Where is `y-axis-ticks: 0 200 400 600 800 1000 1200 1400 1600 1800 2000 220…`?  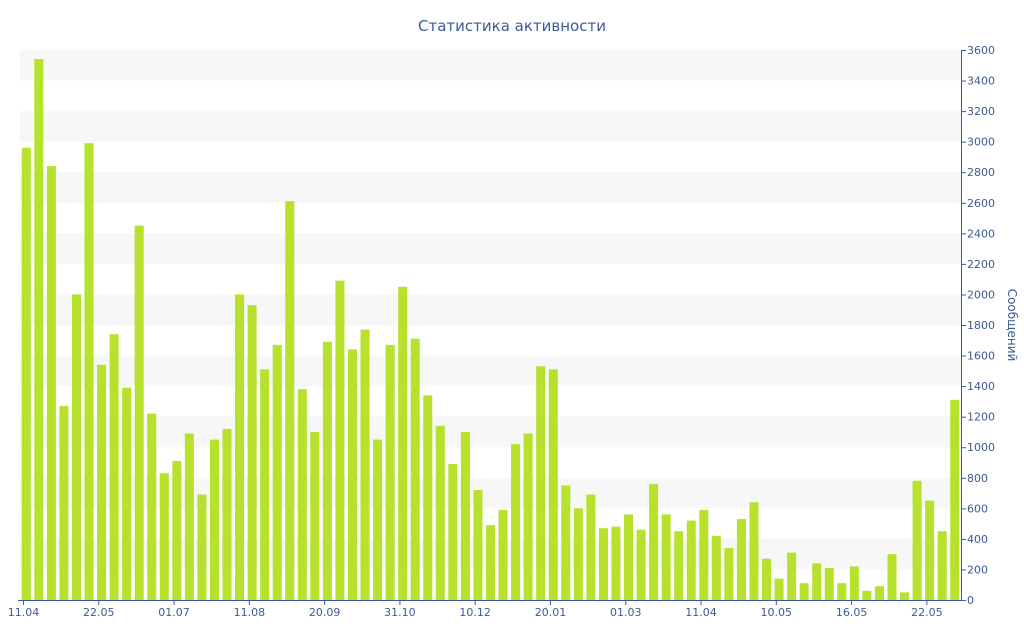
y-axis-ticks: 0 200 400 600 800 1000 1200 1400 1600 1800 2000 220… is located at coordinates (978, 325).